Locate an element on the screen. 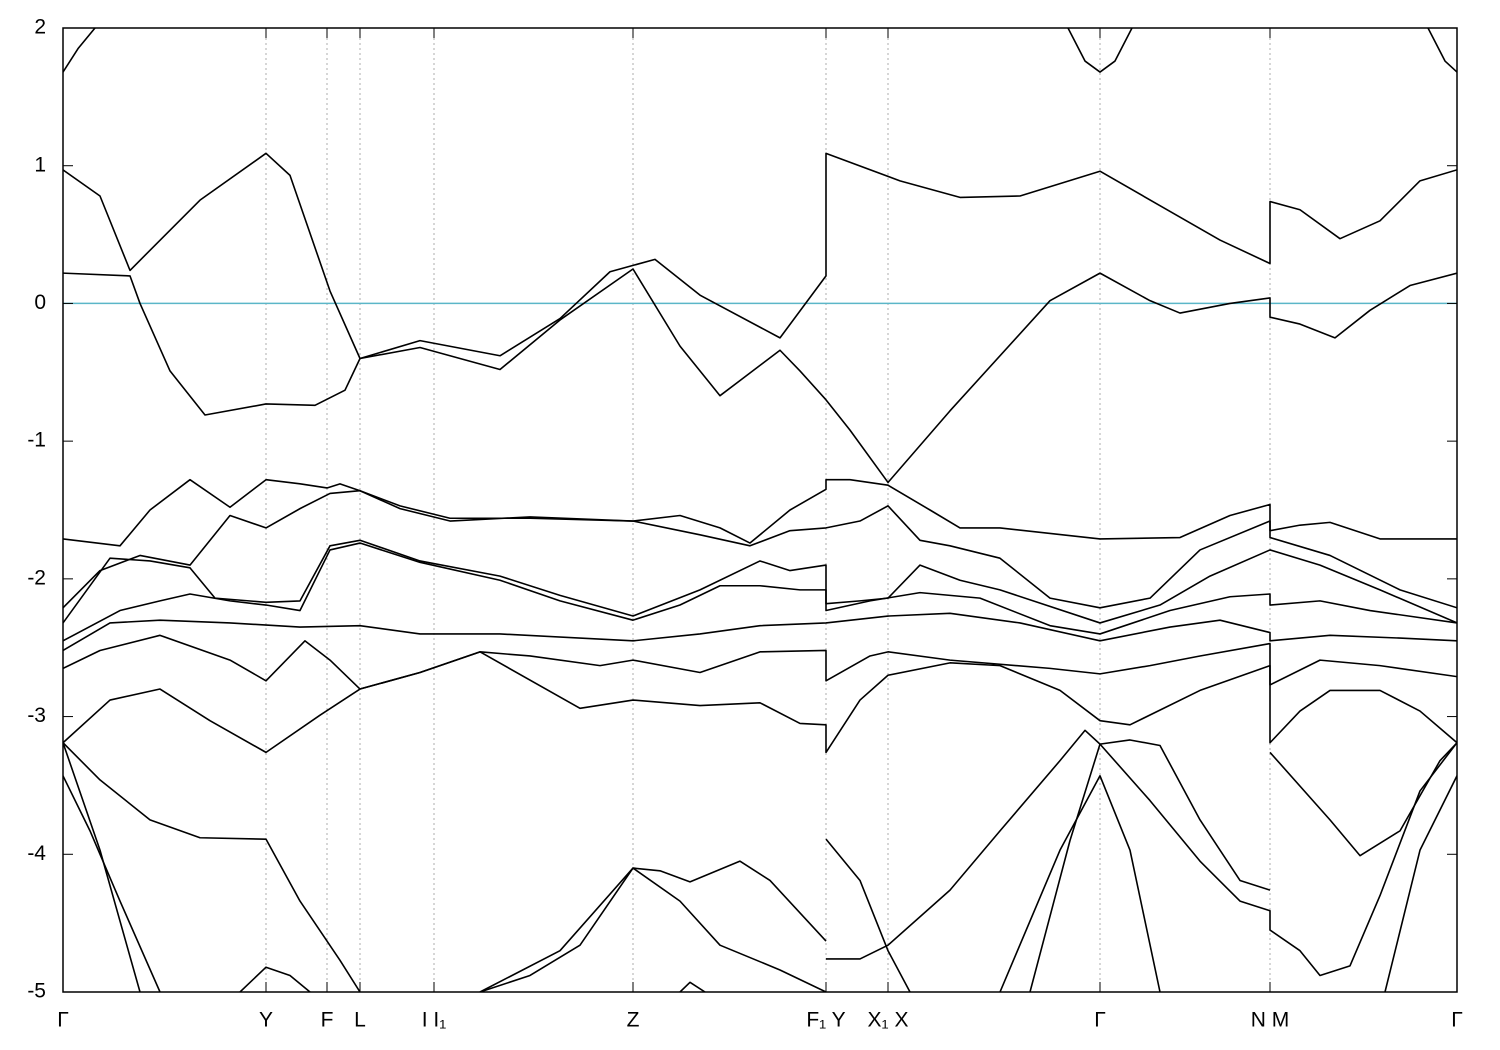 The height and width of the screenshot is (1050, 1500). x-tick-label: Y is located at coordinates (266, 1020).